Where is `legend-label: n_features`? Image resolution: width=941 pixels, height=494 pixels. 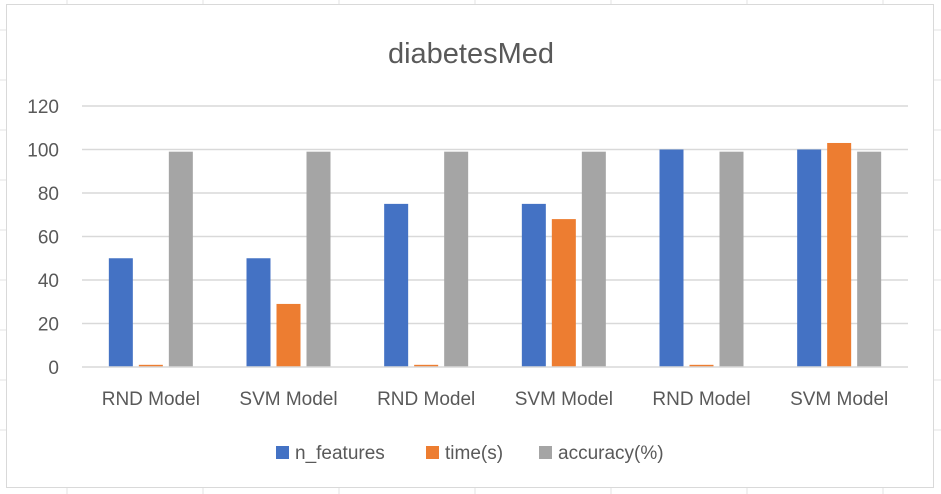 legend-label: n_features is located at coordinates (340, 453).